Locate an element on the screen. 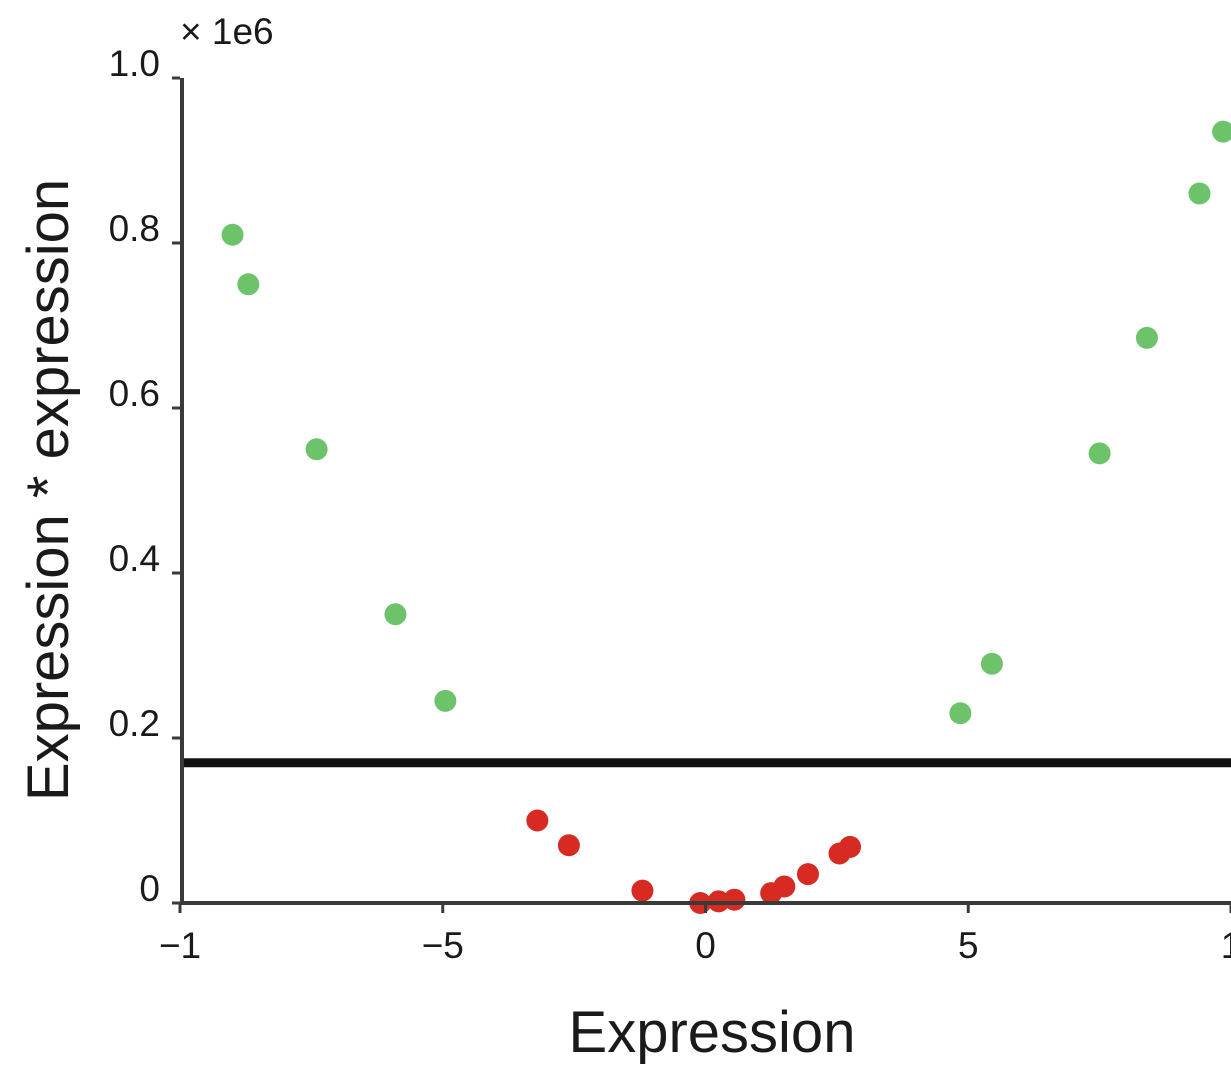  x-tick-label: −5 is located at coordinates (443, 945).